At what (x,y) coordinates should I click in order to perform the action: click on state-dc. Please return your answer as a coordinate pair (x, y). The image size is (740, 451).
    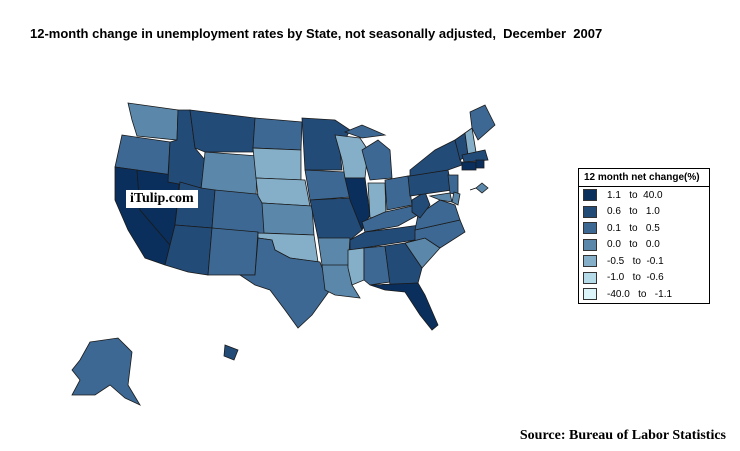
    Looking at the image, I should click on (482, 188).